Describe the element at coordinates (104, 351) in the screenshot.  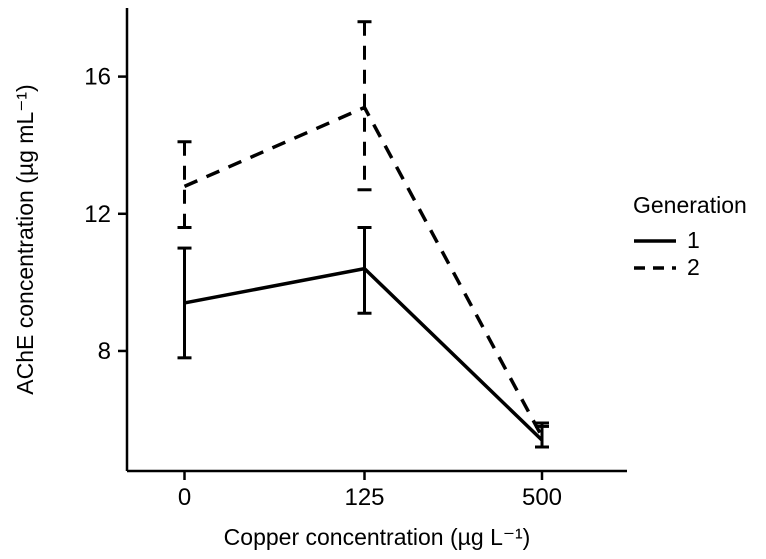
I see `y-tick-label: 8` at that location.